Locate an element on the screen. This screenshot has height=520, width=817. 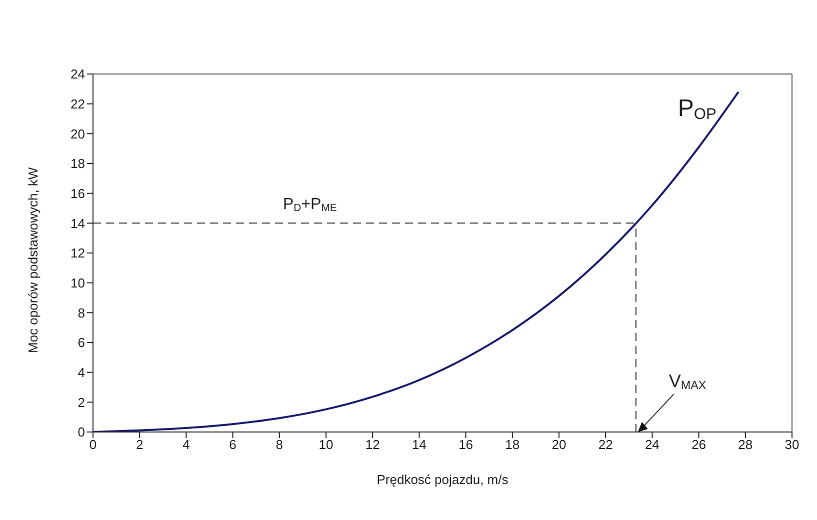
y-axis-title: Moc oporów podstawowych, kW is located at coordinates (33, 259).